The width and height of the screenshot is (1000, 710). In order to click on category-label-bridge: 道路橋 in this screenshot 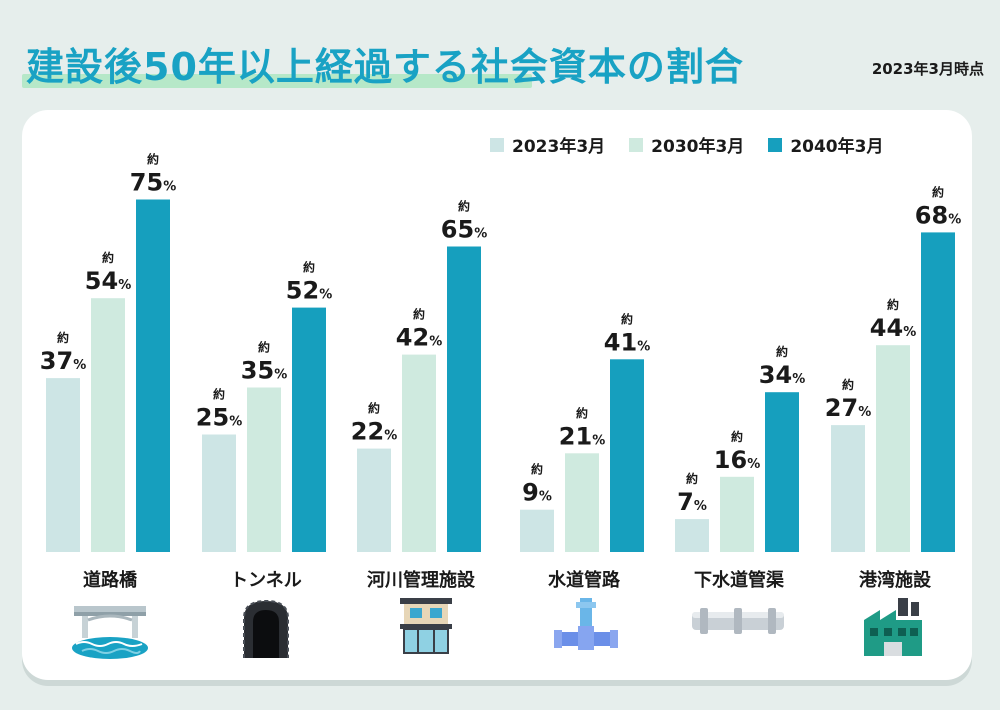, I will do `click(110, 580)`.